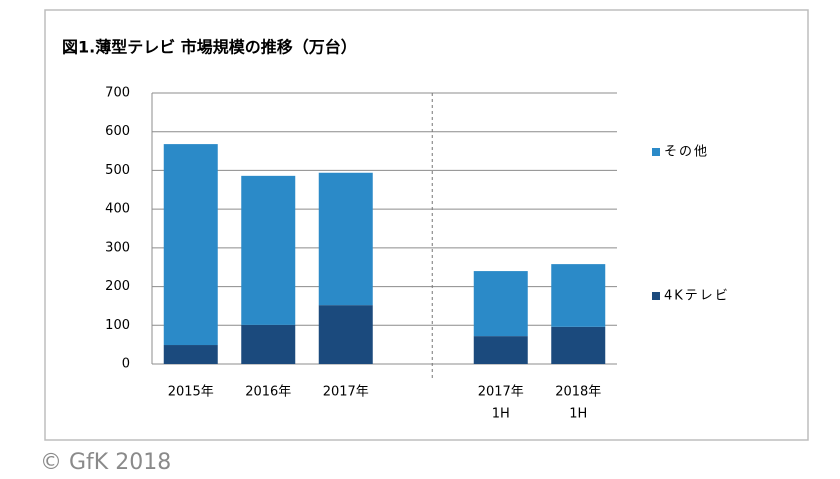  I want to click on y-tick-label: 100, so click(117, 325).